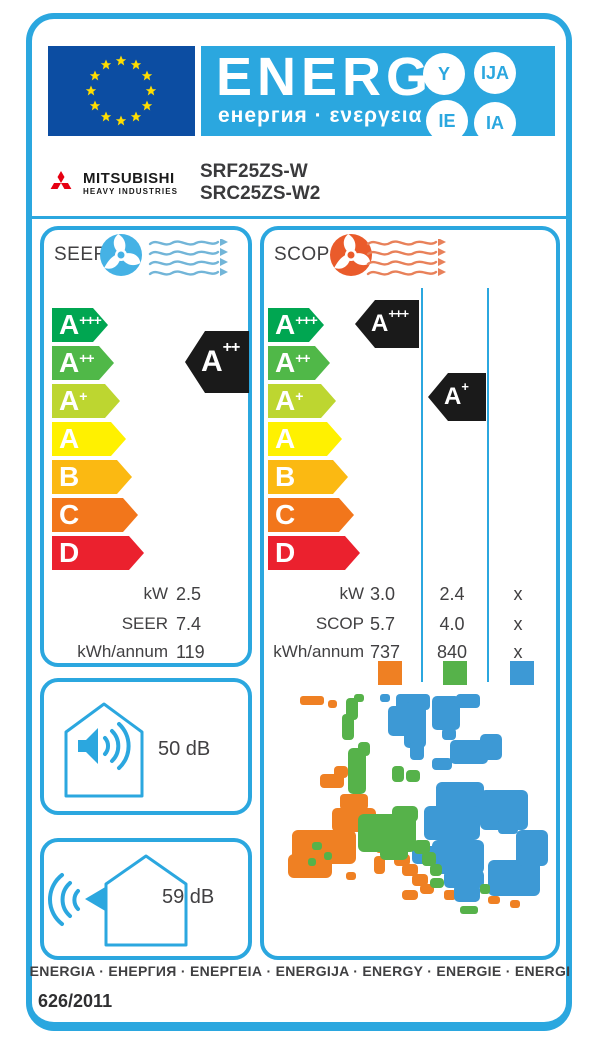 This screenshot has width=600, height=1050. Describe the element at coordinates (184, 749) in the screenshot. I see `indoor-sound-level: 50 dB` at that location.